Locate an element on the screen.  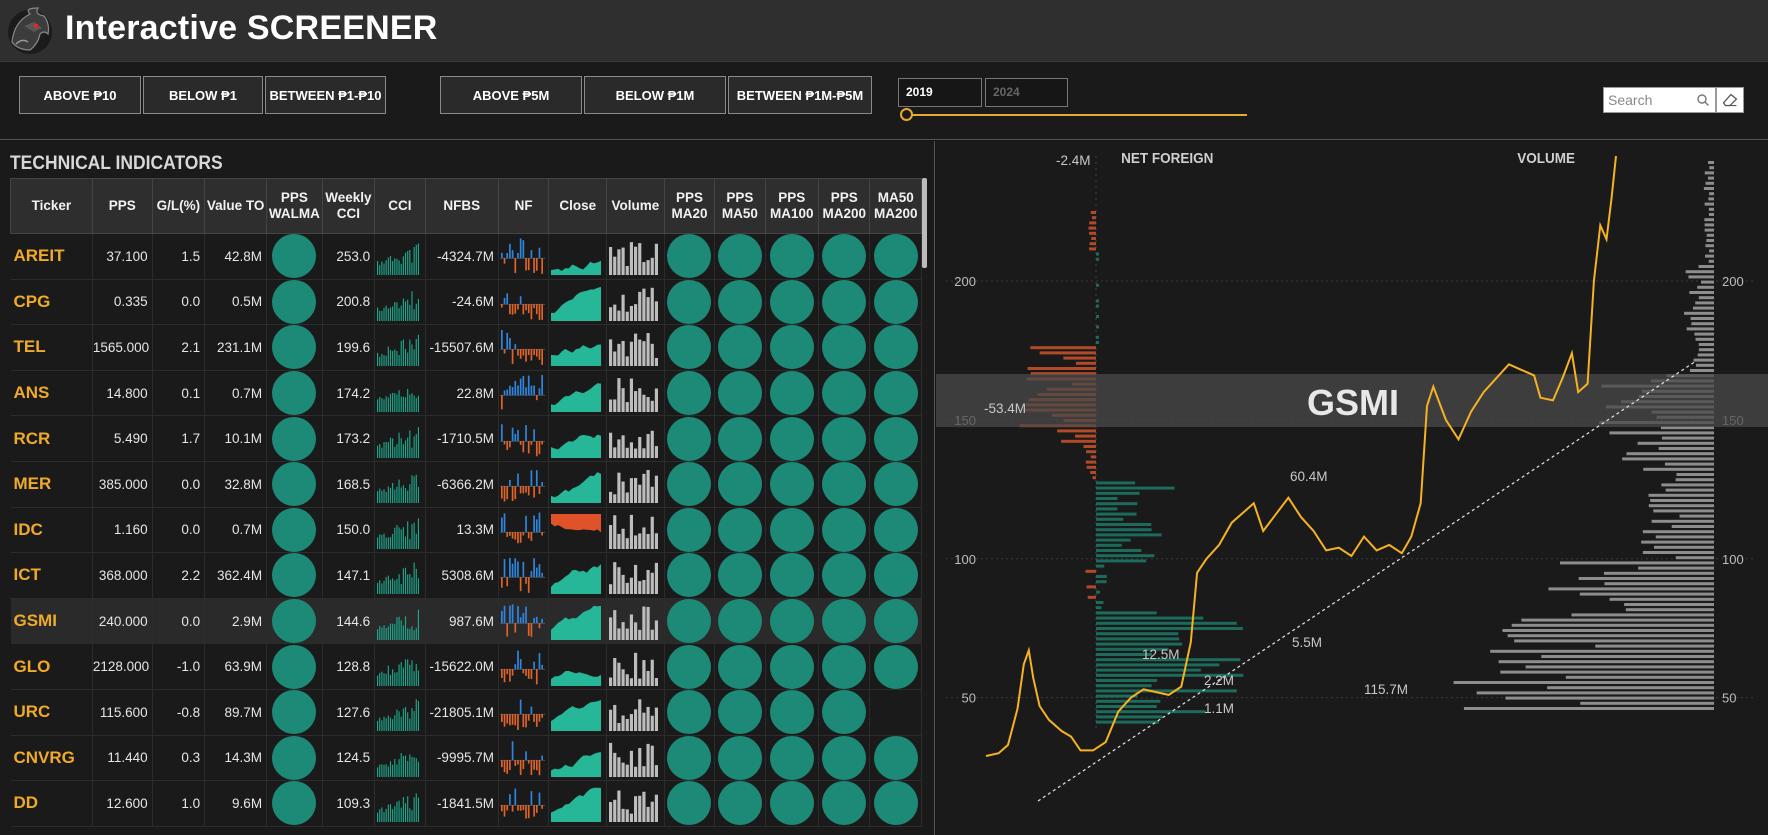
table-row: CNVRG 11.440 0.3 14.3M 124.5 -9995.7M is located at coordinates (466, 758).